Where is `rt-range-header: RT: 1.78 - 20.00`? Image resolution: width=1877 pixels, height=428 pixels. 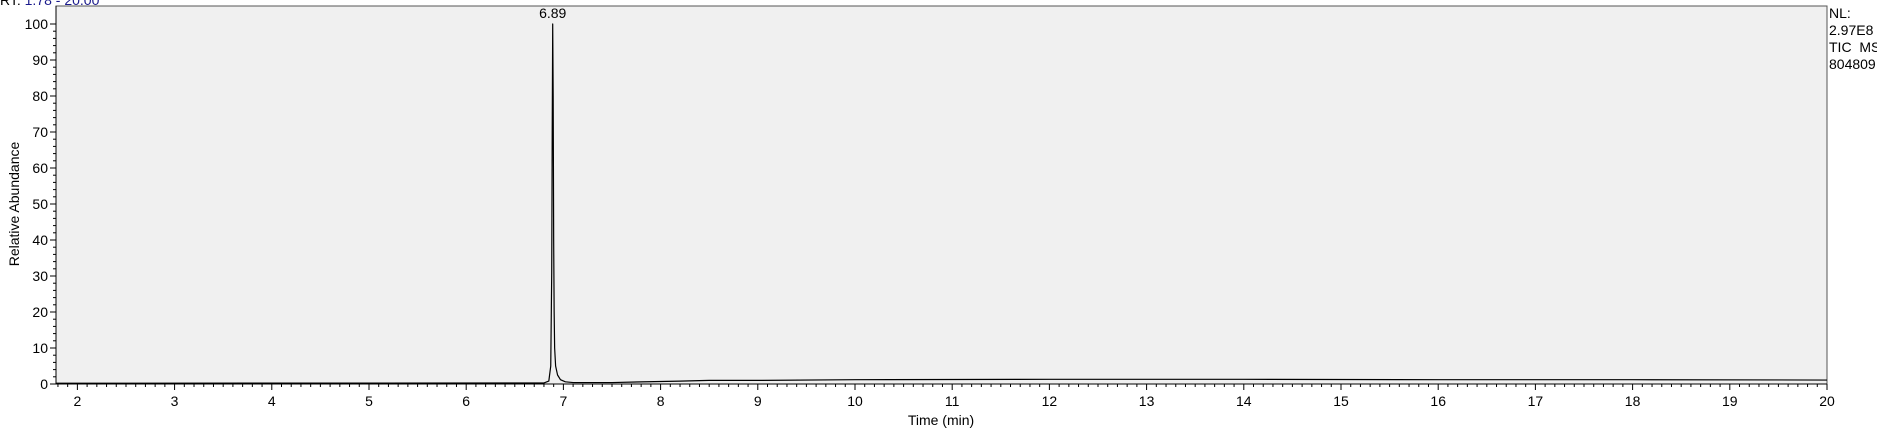 rt-range-header: RT: 1.78 - 20.00 is located at coordinates (49, 4).